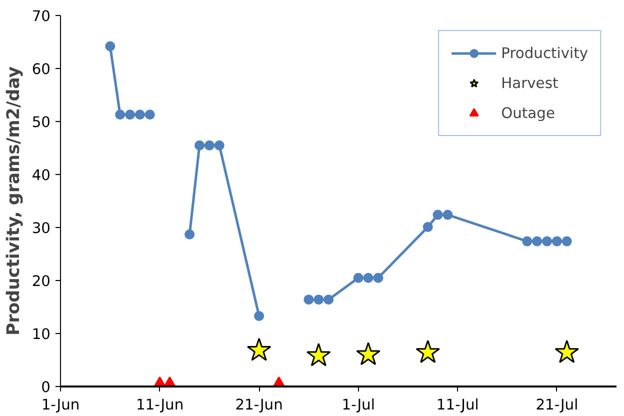 The width and height of the screenshot is (624, 416). I want to click on x-tick-label: 1-Jul, so click(358, 405).